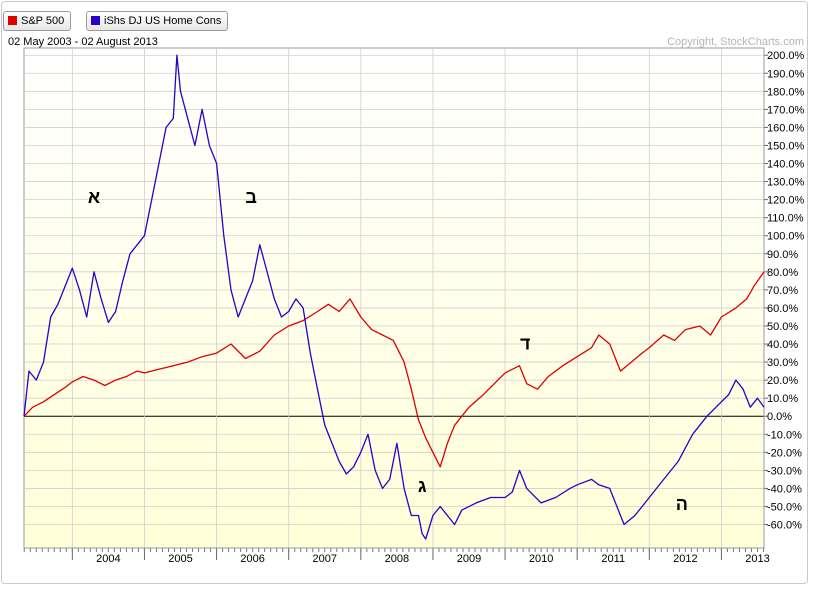  I want to click on y-tick-label: 150.0%, so click(786, 146).